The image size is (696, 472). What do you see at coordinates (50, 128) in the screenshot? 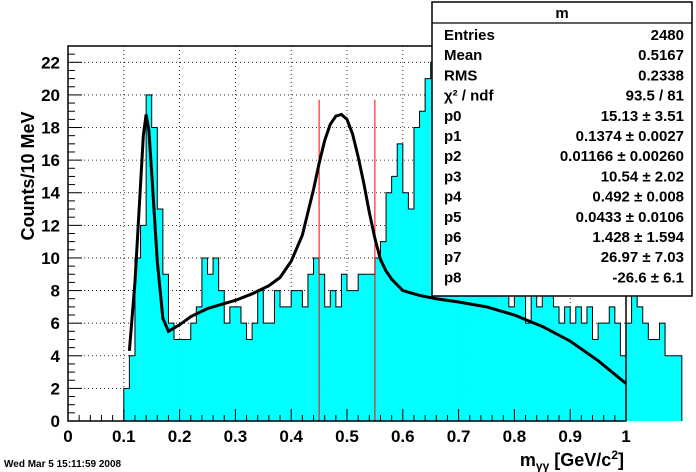
I see `y-tick-label: 18` at bounding box center [50, 128].